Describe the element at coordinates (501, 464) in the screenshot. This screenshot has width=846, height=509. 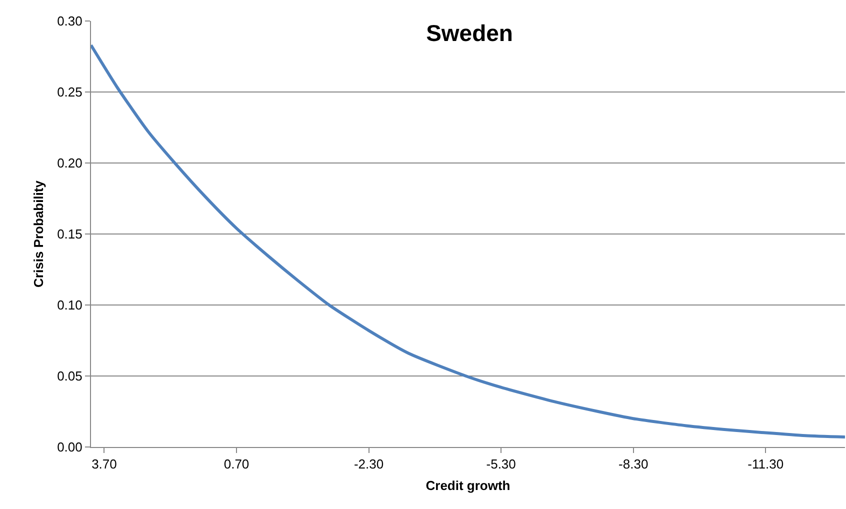
I see `x-tick-label: -5.30` at that location.